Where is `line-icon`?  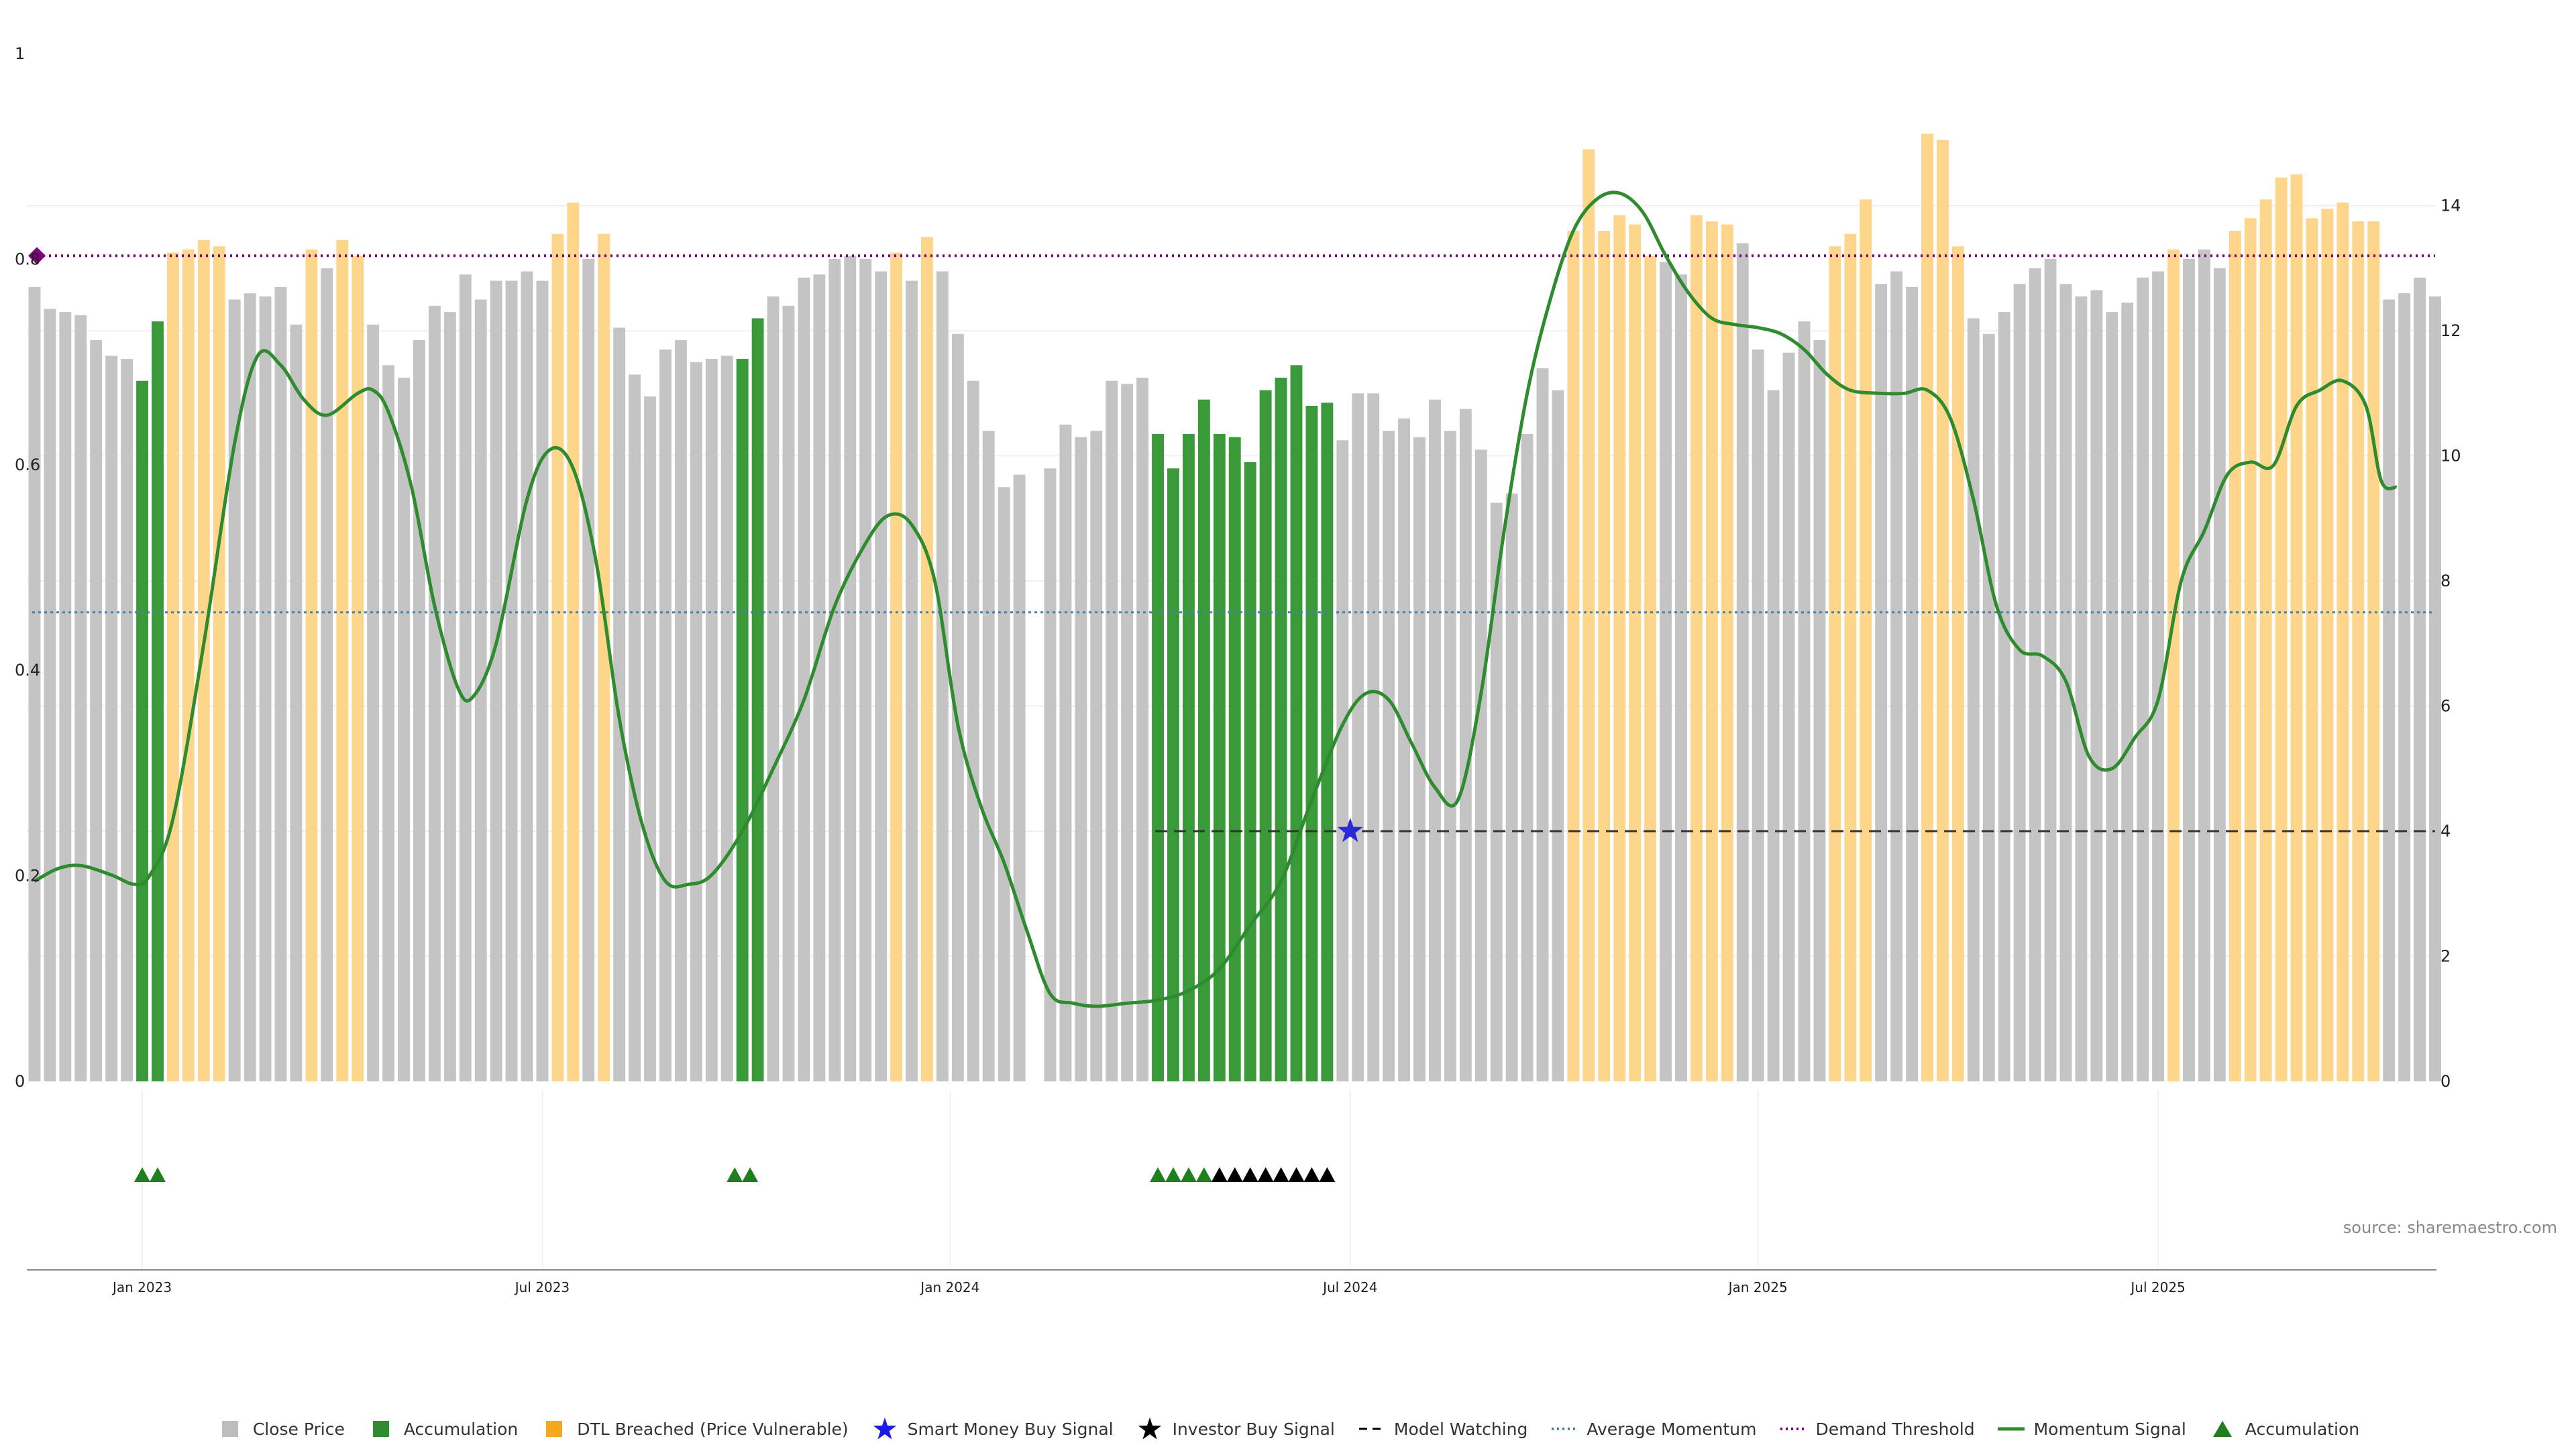 line-icon is located at coordinates (2011, 1429).